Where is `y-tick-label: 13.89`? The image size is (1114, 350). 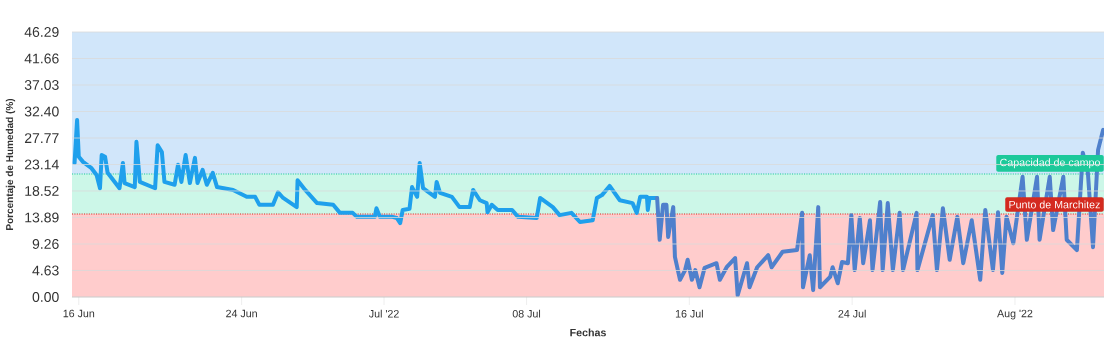 y-tick-label: 13.89 is located at coordinates (42, 217).